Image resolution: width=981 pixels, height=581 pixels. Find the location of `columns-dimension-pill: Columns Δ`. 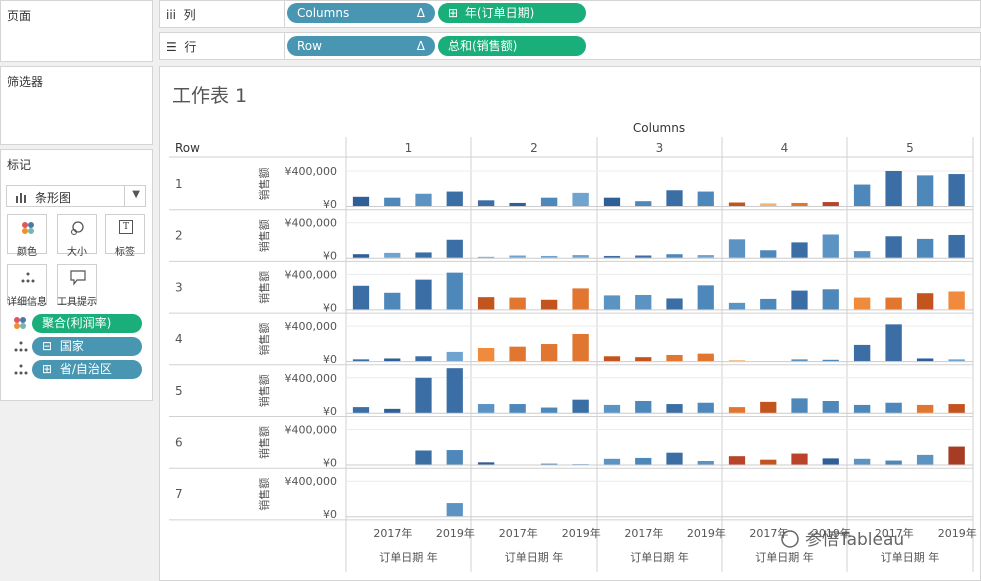

columns-dimension-pill: Columns Δ is located at coordinates (361, 13).